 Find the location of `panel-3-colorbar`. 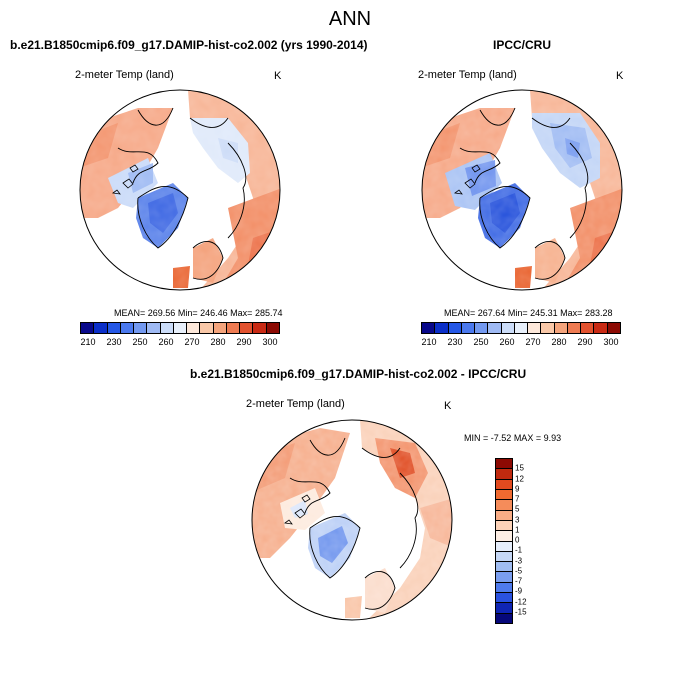

panel-3-colorbar is located at coordinates (504, 541).